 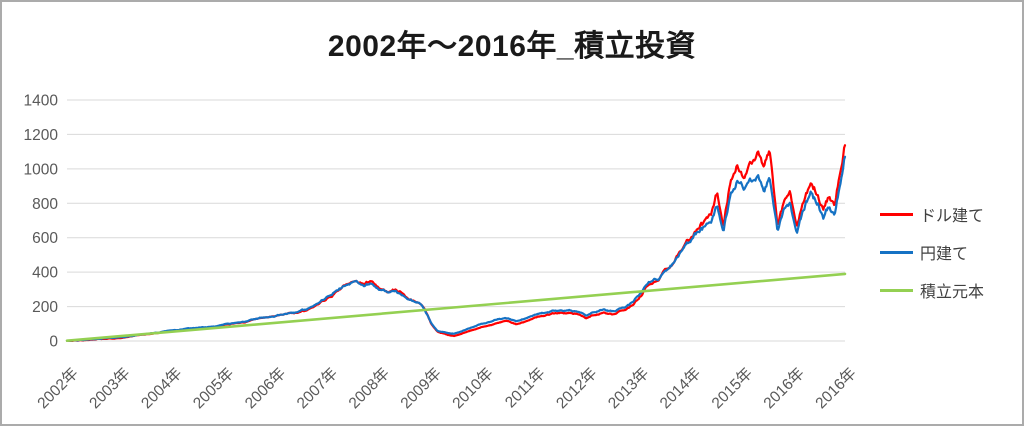 What do you see at coordinates (41, 169) in the screenshot?
I see `y-axis-tick-label: 1000` at bounding box center [41, 169].